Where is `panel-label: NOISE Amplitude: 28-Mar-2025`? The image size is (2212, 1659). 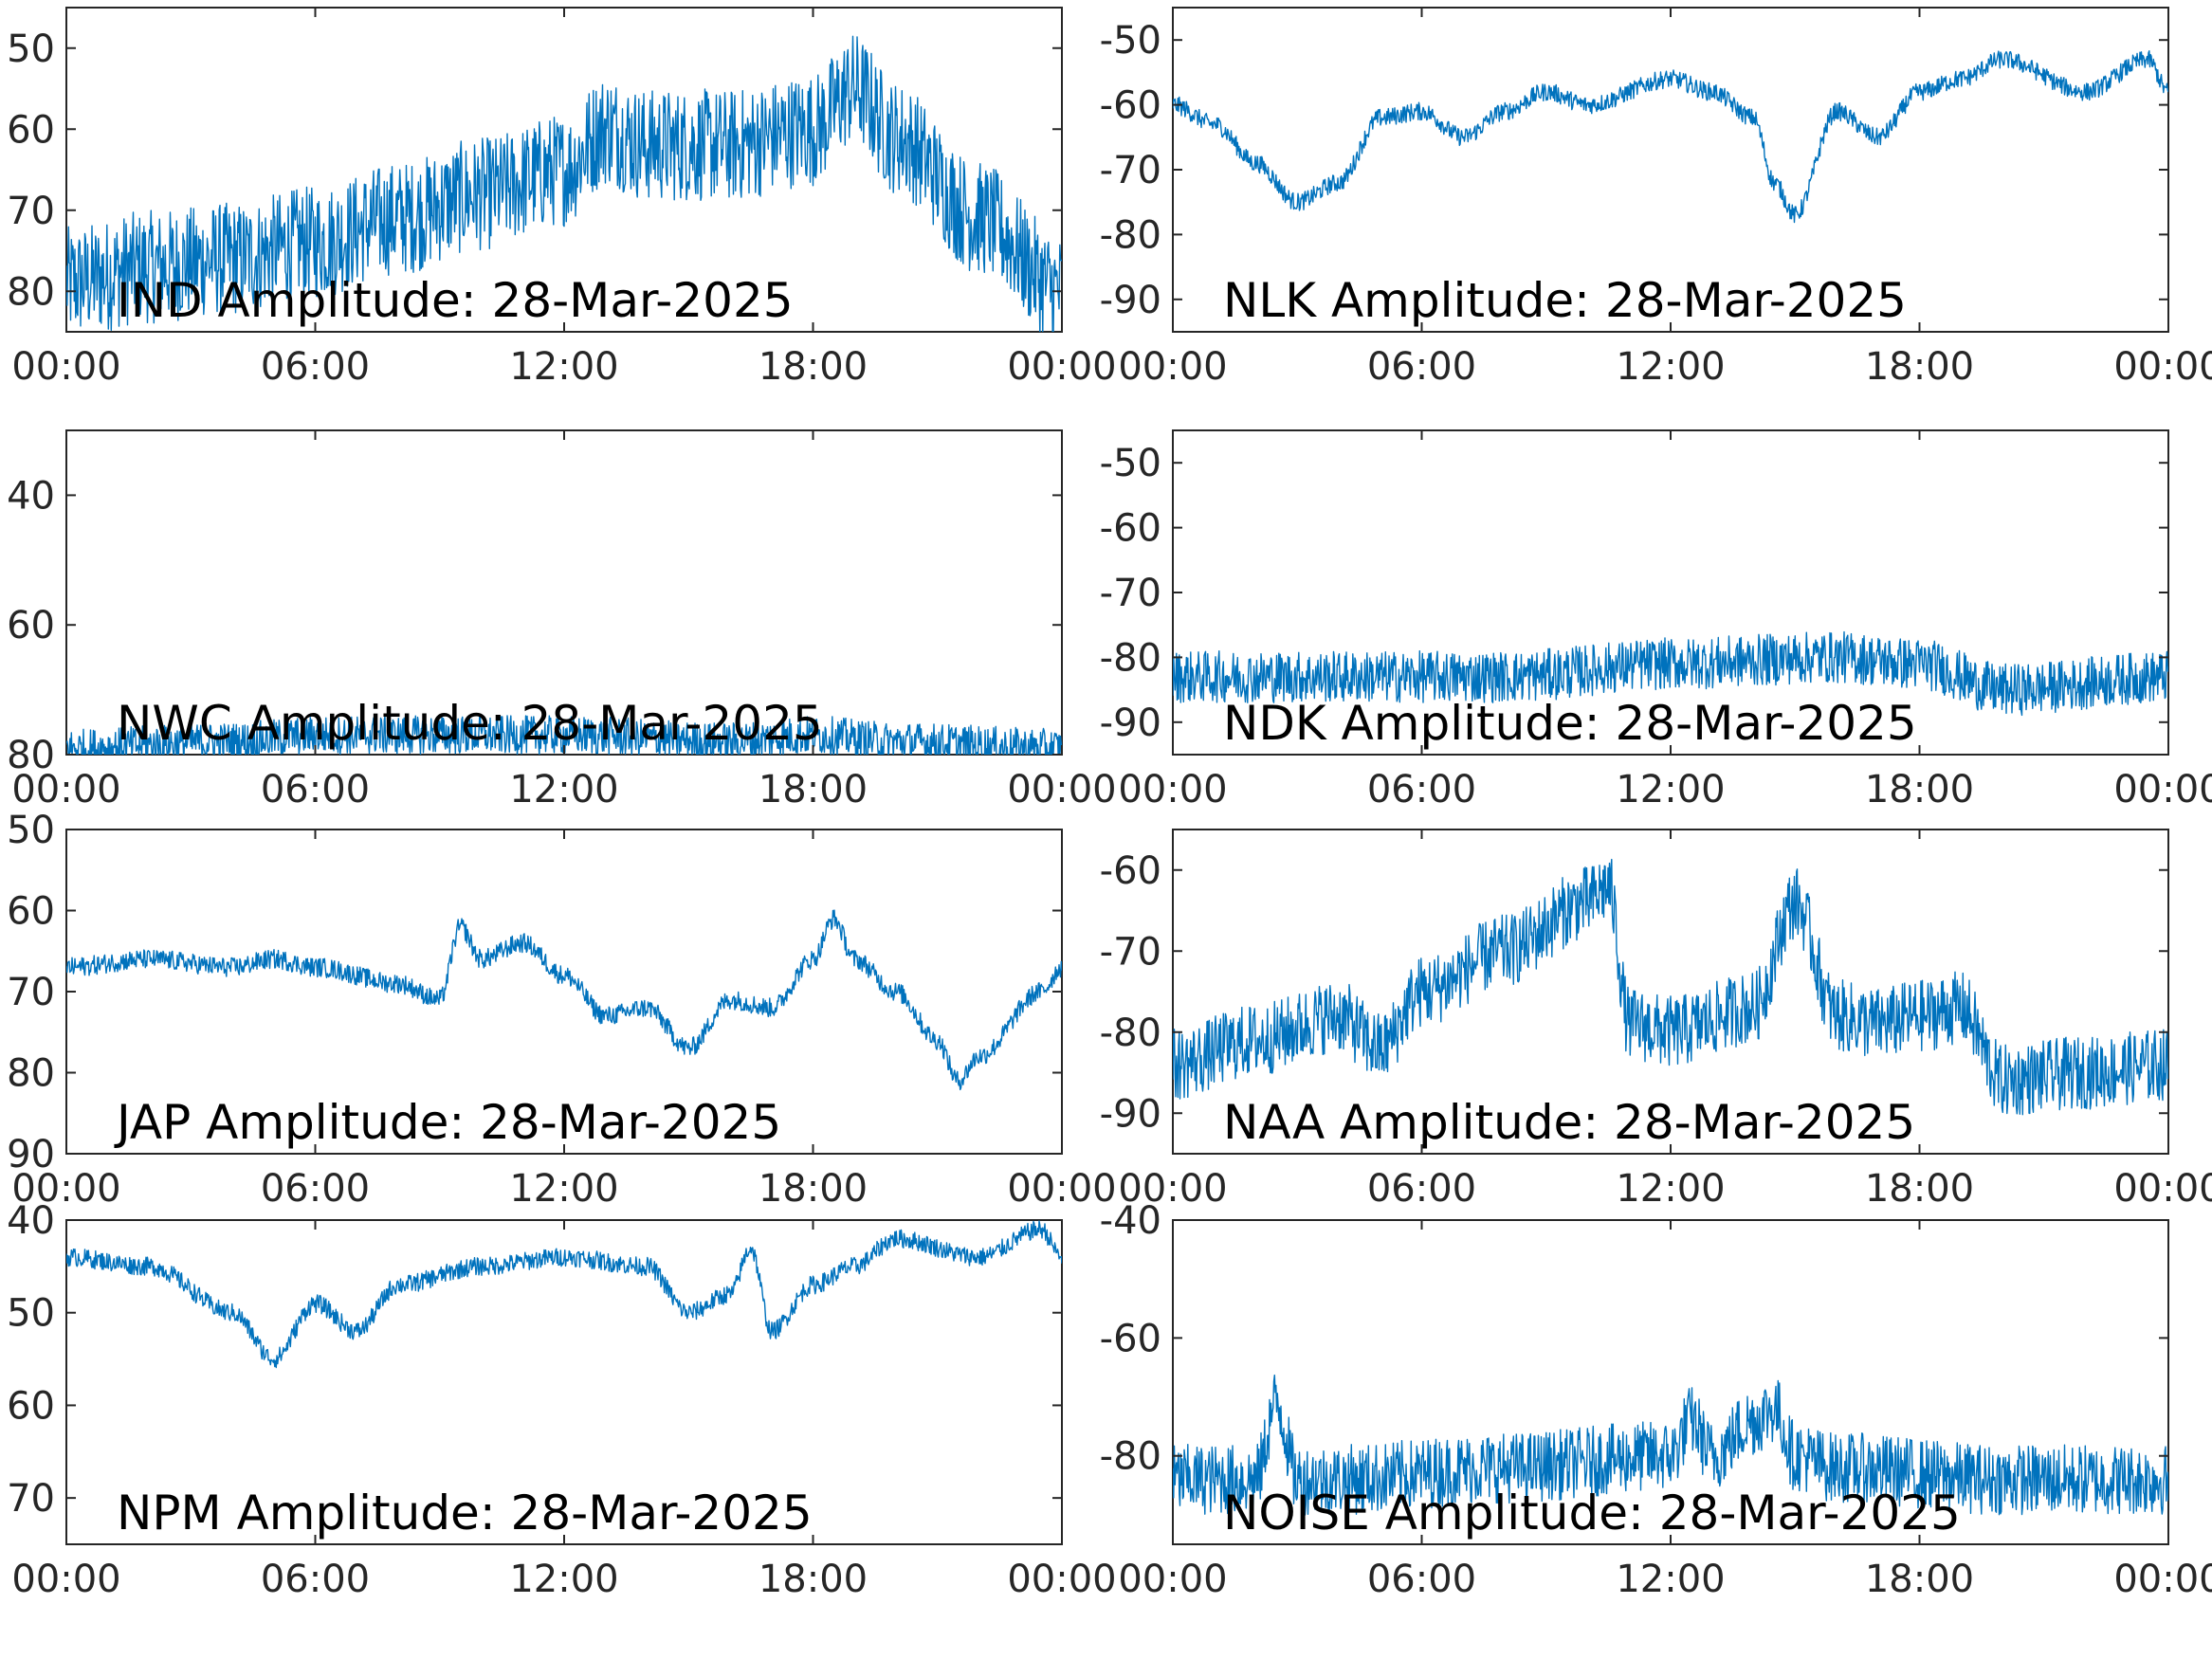 panel-label: NOISE Amplitude: 28-Mar-2025 is located at coordinates (1592, 1513).